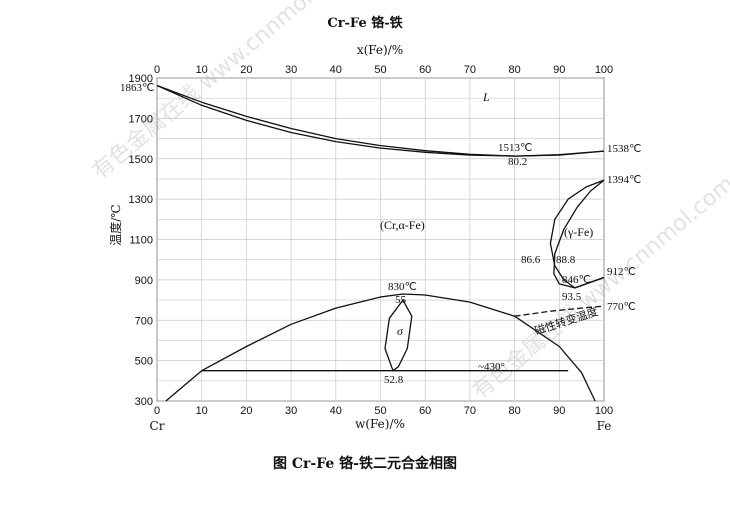 The image size is (730, 512). I want to click on min-comp-label: 80.2, so click(517, 162).